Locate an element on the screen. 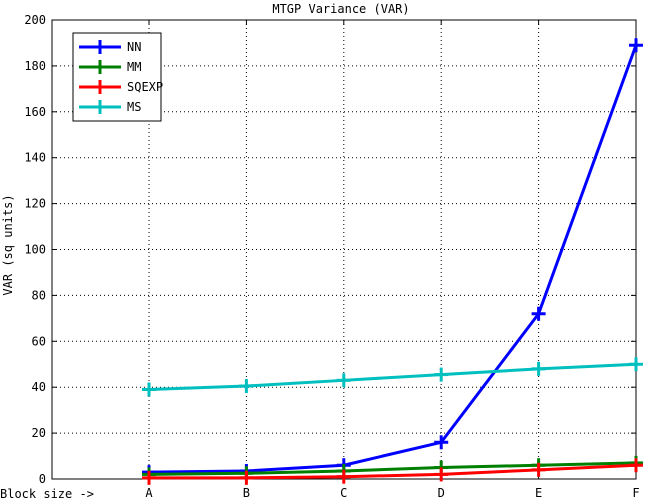 This screenshot has width=649, height=500. y-tick-label-180: 180 is located at coordinates (35, 66).